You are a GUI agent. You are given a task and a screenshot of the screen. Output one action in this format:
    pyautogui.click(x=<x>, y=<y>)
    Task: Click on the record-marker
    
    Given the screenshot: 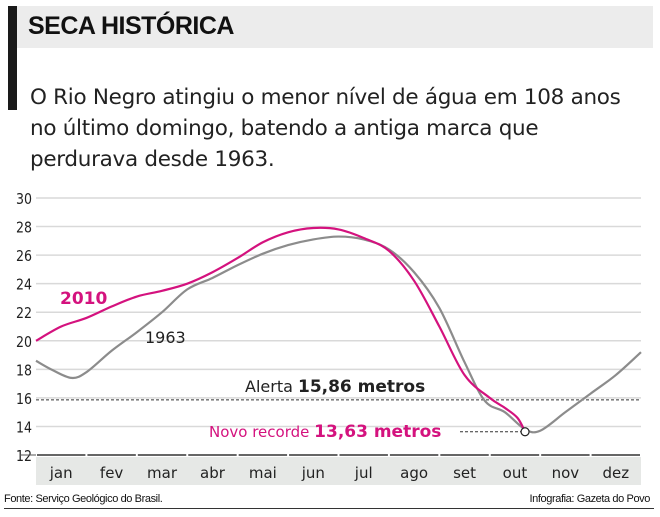 What is the action you would take?
    pyautogui.click(x=525, y=432)
    